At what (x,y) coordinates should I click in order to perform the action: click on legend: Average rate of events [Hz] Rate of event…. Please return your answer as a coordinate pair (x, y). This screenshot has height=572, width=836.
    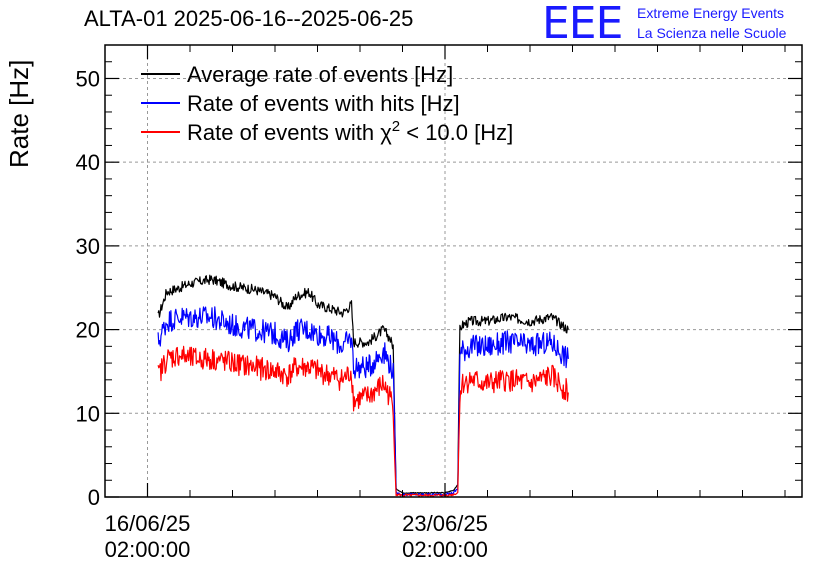
    Looking at the image, I should click on (327, 103).